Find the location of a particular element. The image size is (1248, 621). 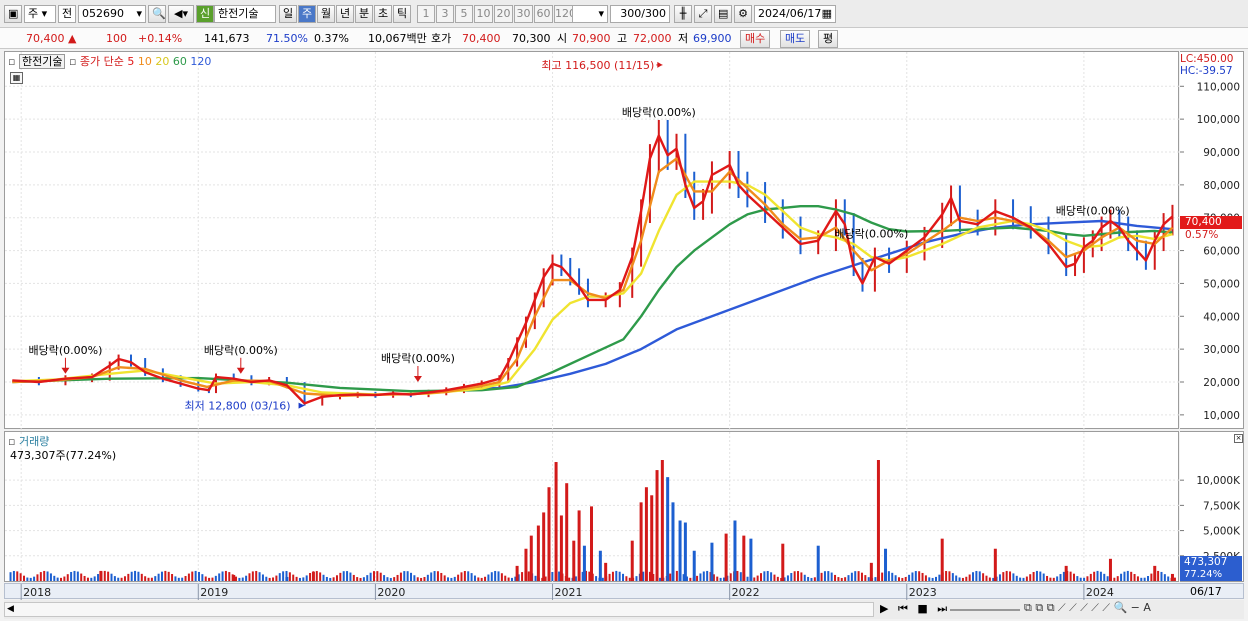

layout-icon: ▣ is located at coordinates (13, 14).